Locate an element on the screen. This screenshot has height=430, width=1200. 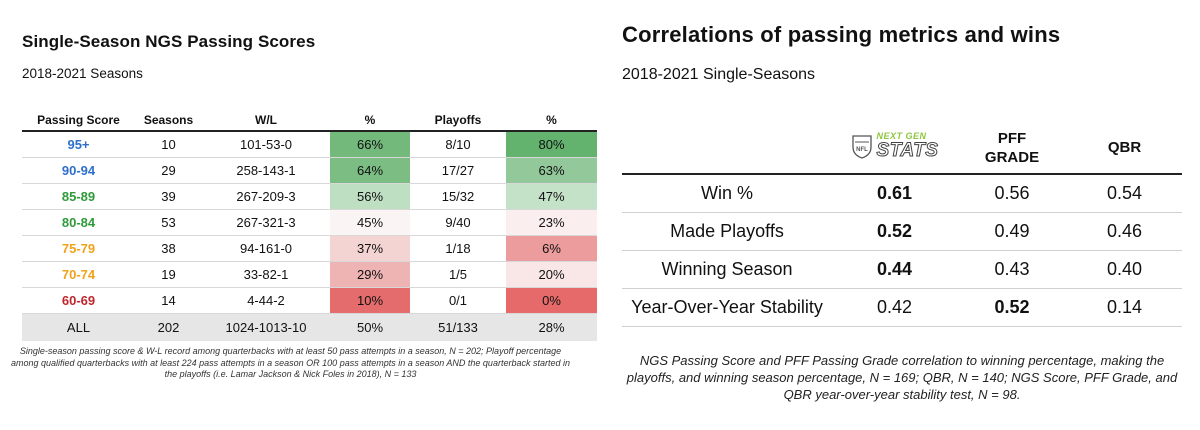
header-win-pct: % is located at coordinates (370, 120).